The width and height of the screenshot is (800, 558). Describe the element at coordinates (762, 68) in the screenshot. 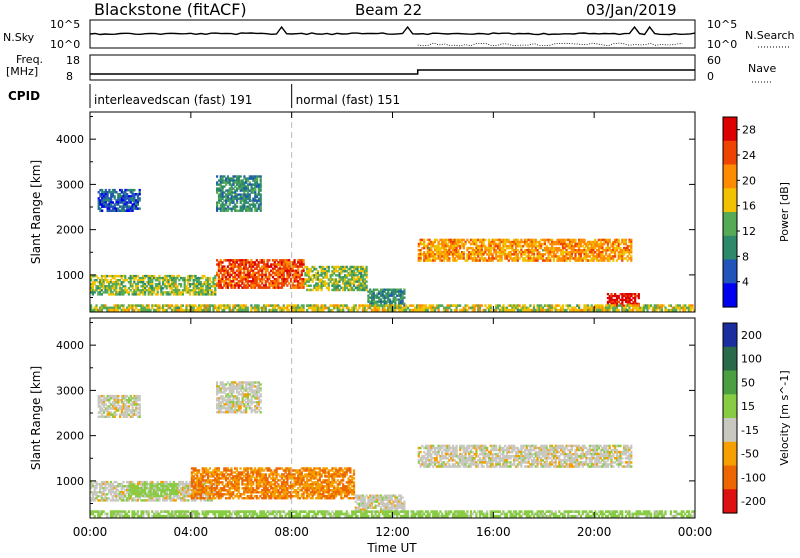

I see `nave-label: Nave` at that location.